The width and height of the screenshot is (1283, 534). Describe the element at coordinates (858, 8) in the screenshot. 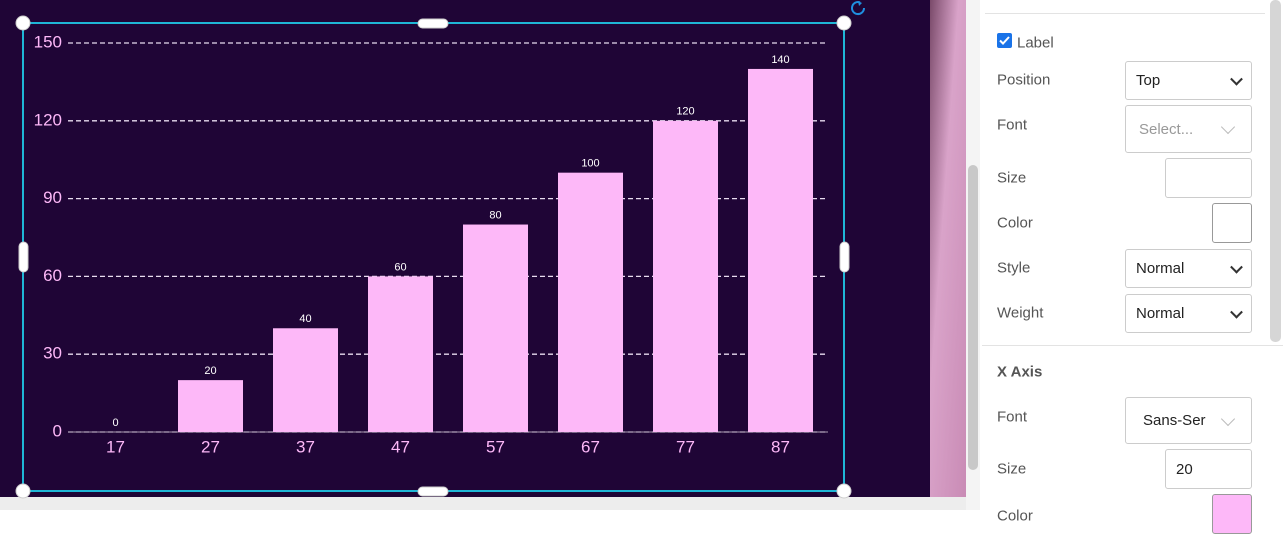

I see `rotate-handle` at that location.